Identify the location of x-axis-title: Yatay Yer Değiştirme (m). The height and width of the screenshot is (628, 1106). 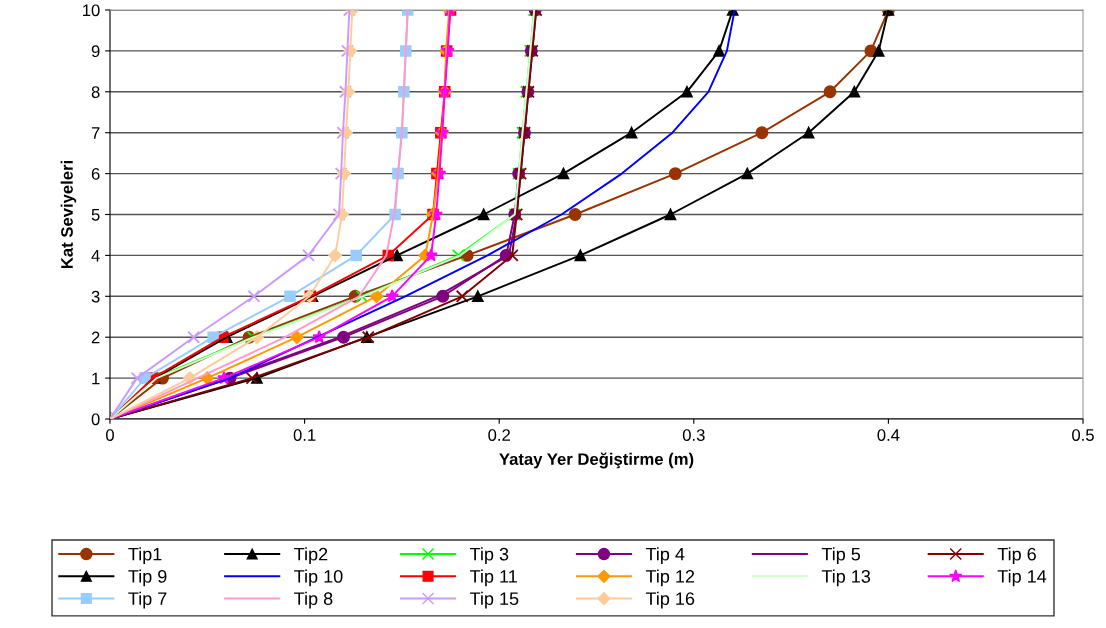
(596, 460).